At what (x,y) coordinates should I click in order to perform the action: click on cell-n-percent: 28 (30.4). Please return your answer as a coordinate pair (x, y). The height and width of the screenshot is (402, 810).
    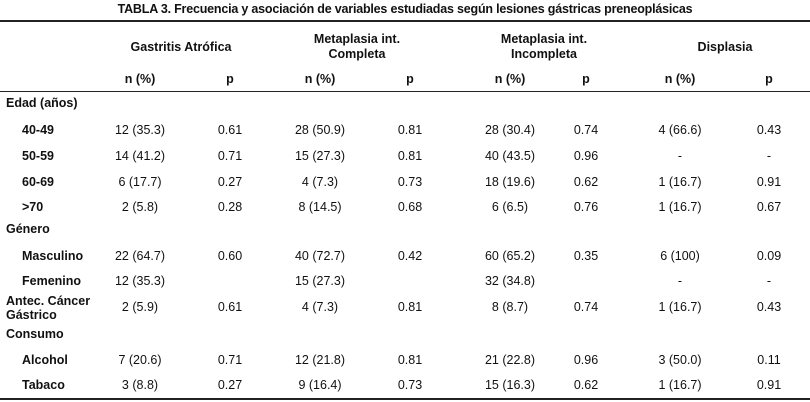
    Looking at the image, I should click on (510, 130).